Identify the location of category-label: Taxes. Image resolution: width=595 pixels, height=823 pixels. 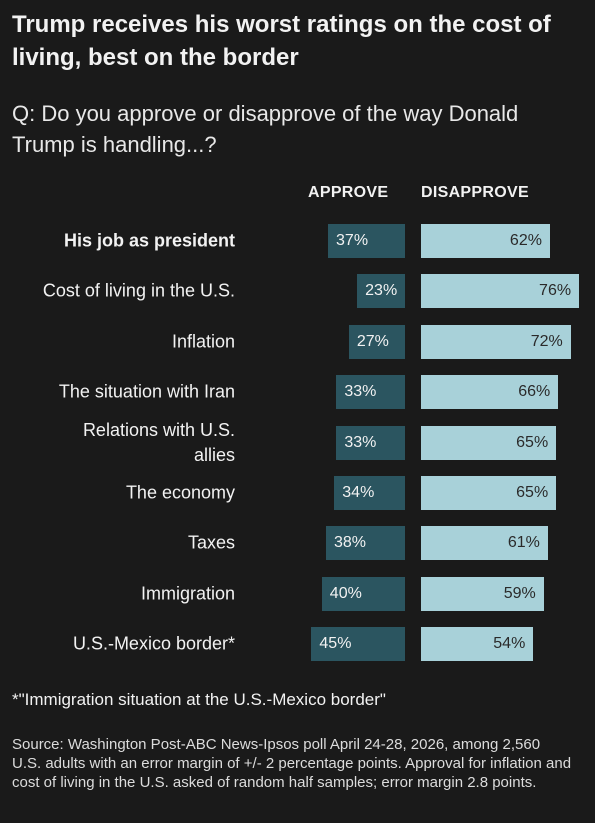
(211, 542).